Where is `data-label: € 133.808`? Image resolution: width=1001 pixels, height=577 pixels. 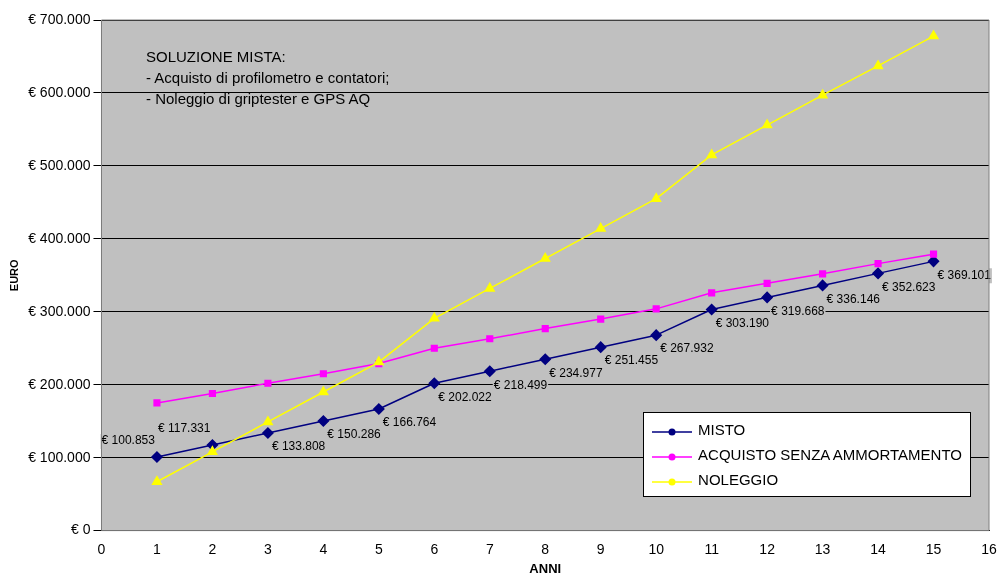 data-label: € 133.808 is located at coordinates (298, 446).